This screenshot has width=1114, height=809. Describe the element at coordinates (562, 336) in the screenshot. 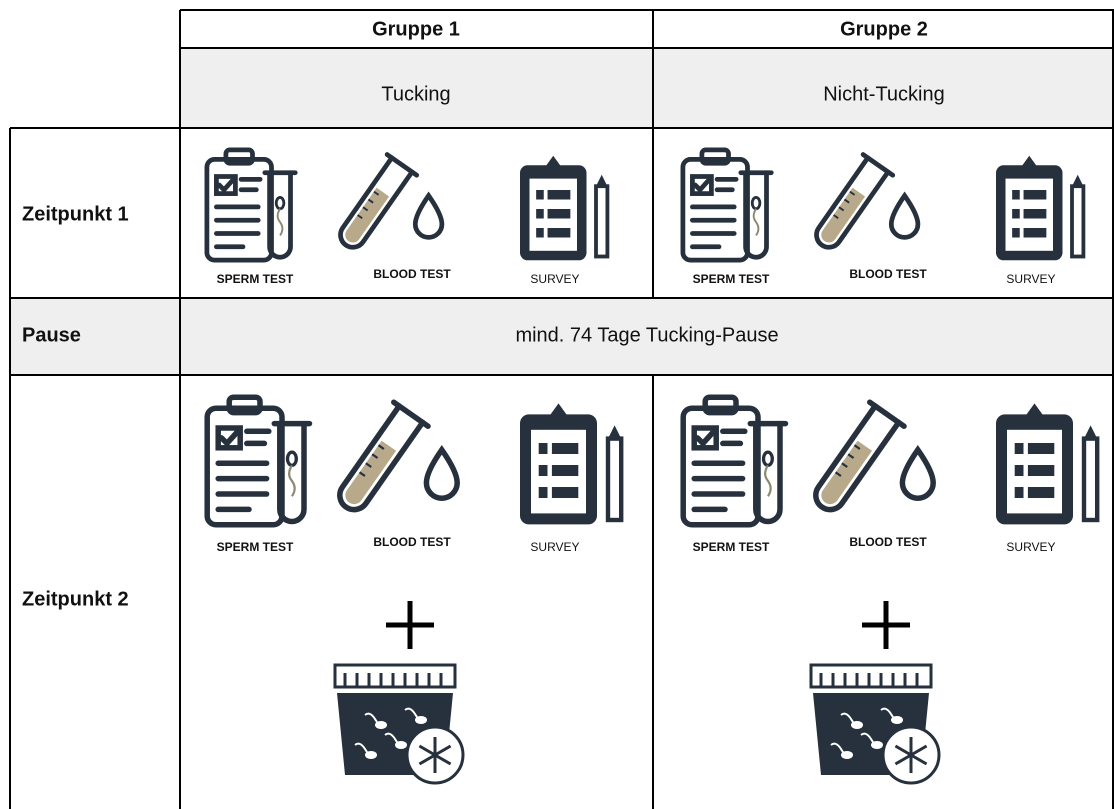

I see `pause-row-bg` at that location.